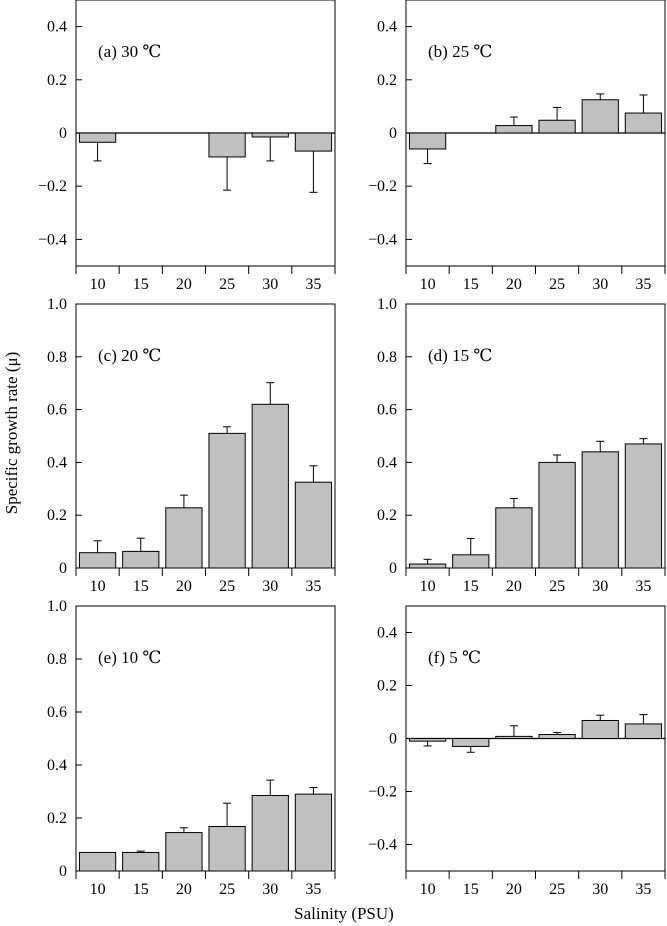 The height and width of the screenshot is (926, 667). I want to click on panel-c: 1.0 0.8 0.6 0.4 0.2 0 10 15 20 25 30 35 (c) 20 ℃, so click(191, 445).